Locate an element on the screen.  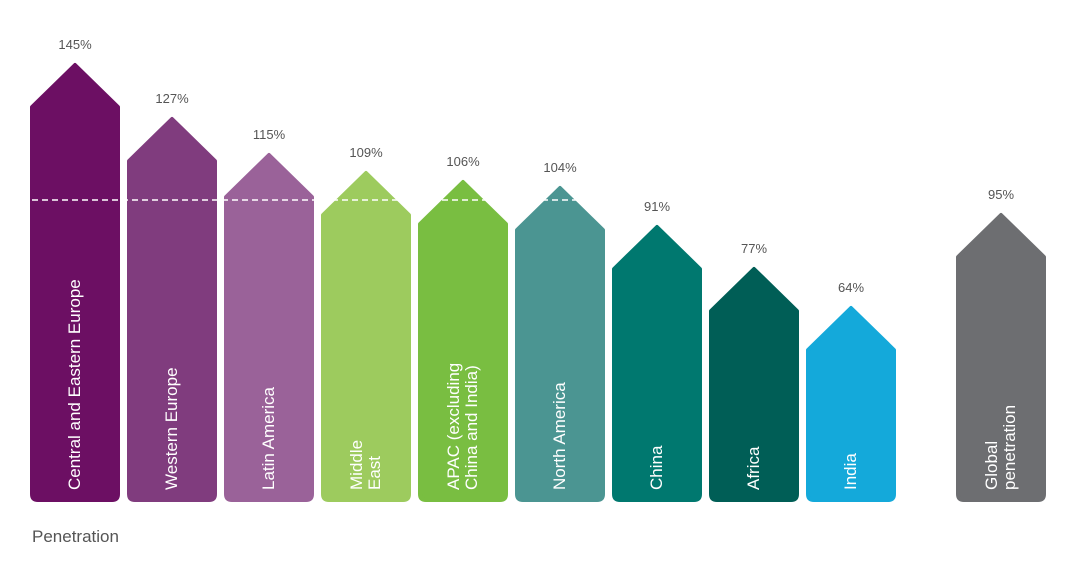
value-label: 127% is located at coordinates (172, 98).